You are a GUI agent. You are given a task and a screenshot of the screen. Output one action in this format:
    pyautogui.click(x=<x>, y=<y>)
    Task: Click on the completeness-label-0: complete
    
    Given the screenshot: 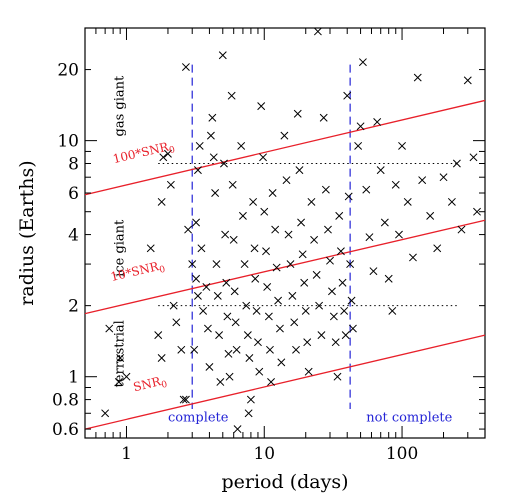 What is the action you would take?
    pyautogui.click(x=198, y=418)
    